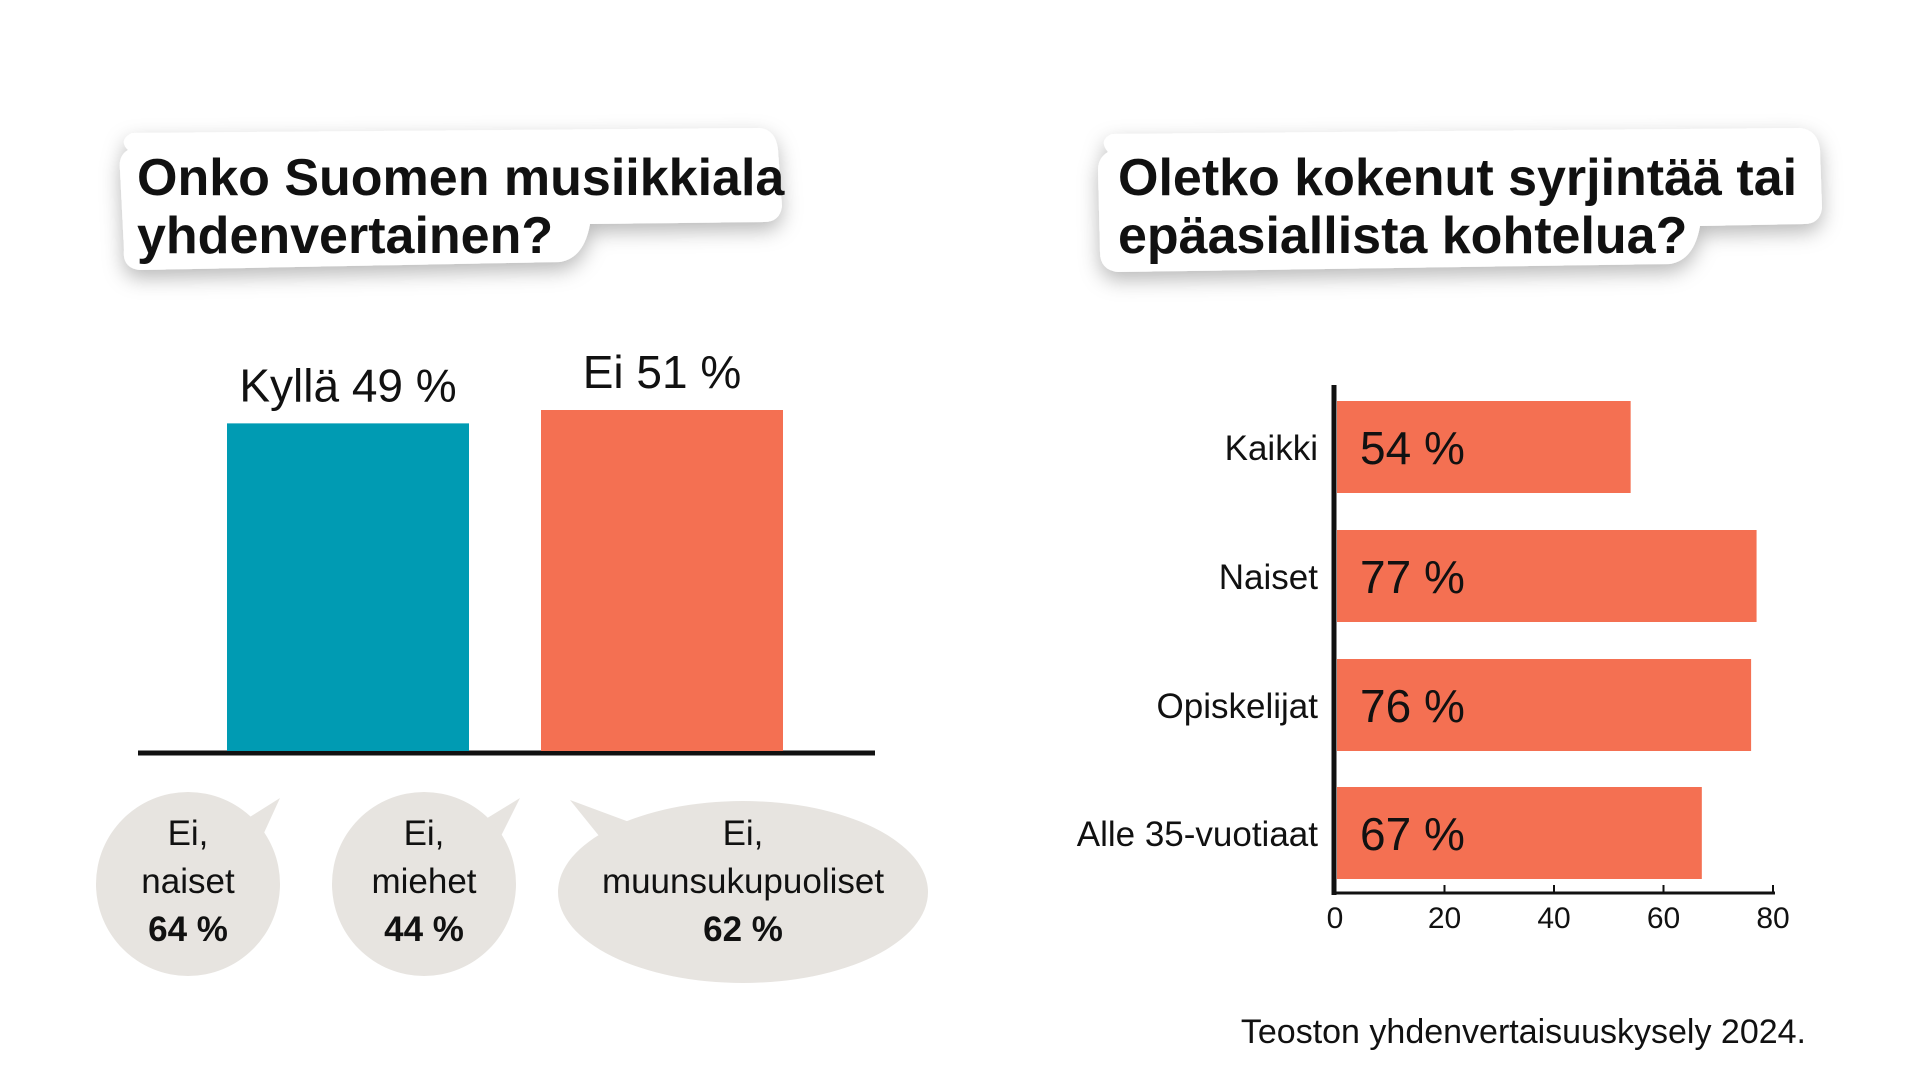 Image resolution: width=1920 pixels, height=1080 pixels. What do you see at coordinates (506, 551) in the screenshot?
I see `left-bar-chart: Kyllä 49 % Ei 51 %` at bounding box center [506, 551].